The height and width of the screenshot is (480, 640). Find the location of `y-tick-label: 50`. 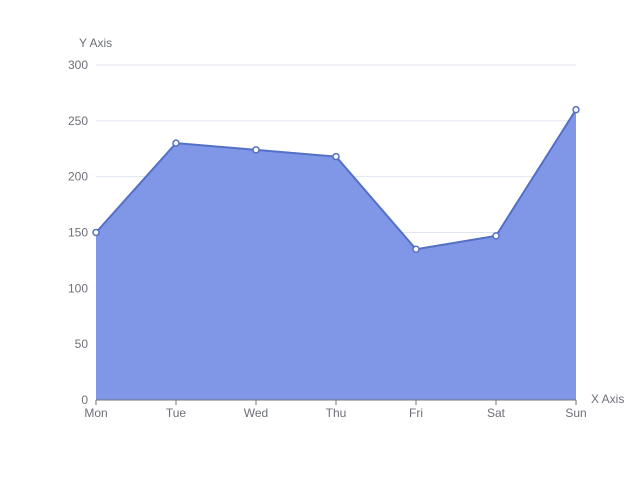

y-tick-label: 50 is located at coordinates (82, 344).